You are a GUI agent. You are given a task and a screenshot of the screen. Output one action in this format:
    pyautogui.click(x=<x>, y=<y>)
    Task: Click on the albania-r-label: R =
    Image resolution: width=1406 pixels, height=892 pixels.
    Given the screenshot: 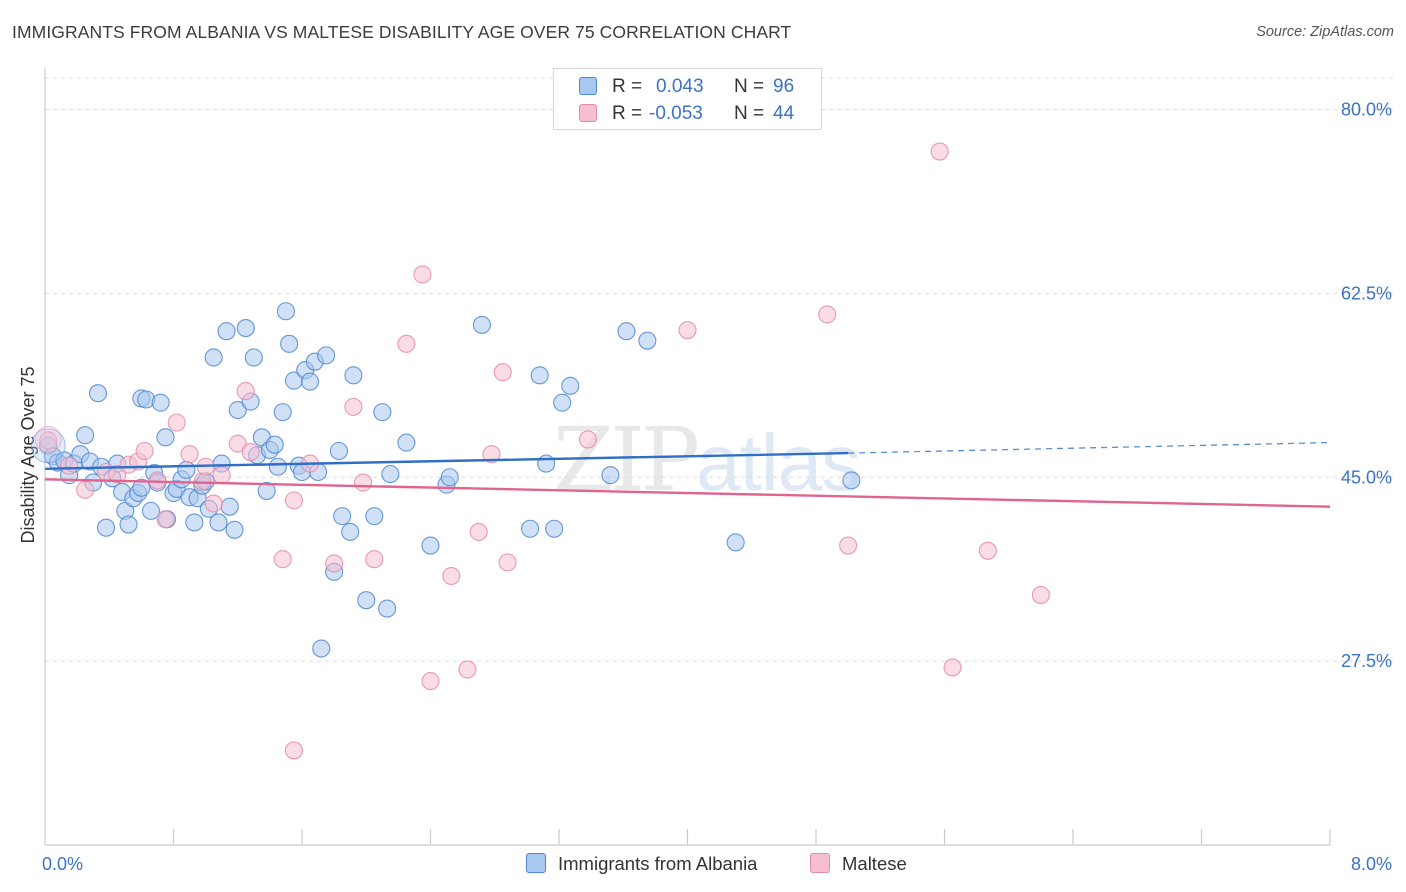 What is the action you would take?
    pyautogui.click(x=627, y=86)
    